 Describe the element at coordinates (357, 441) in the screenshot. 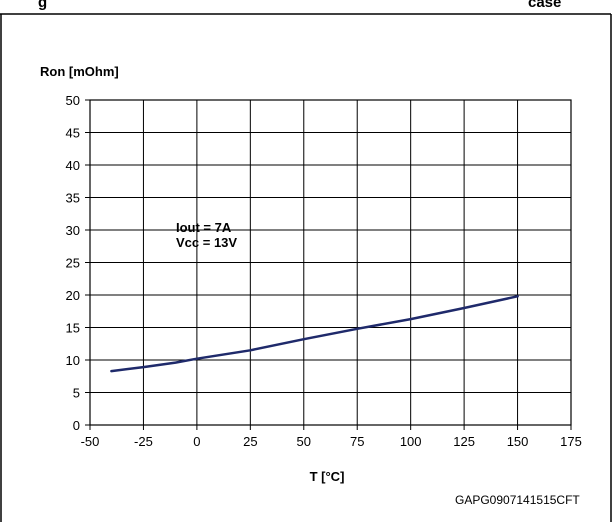

I see `x-tick-label: 75` at that location.